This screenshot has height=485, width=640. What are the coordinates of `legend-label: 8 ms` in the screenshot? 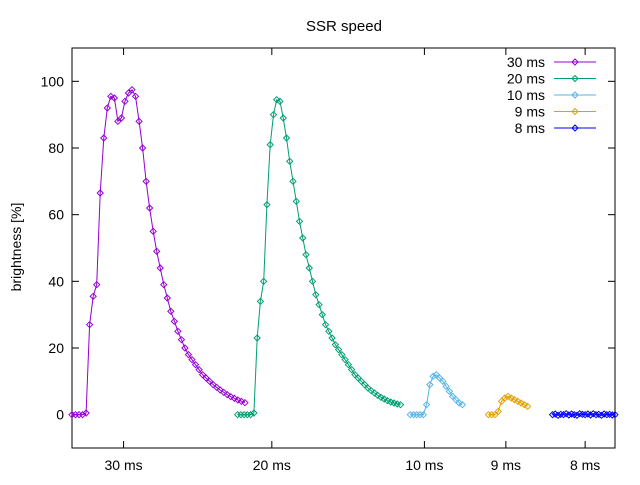 It's located at (530, 128).